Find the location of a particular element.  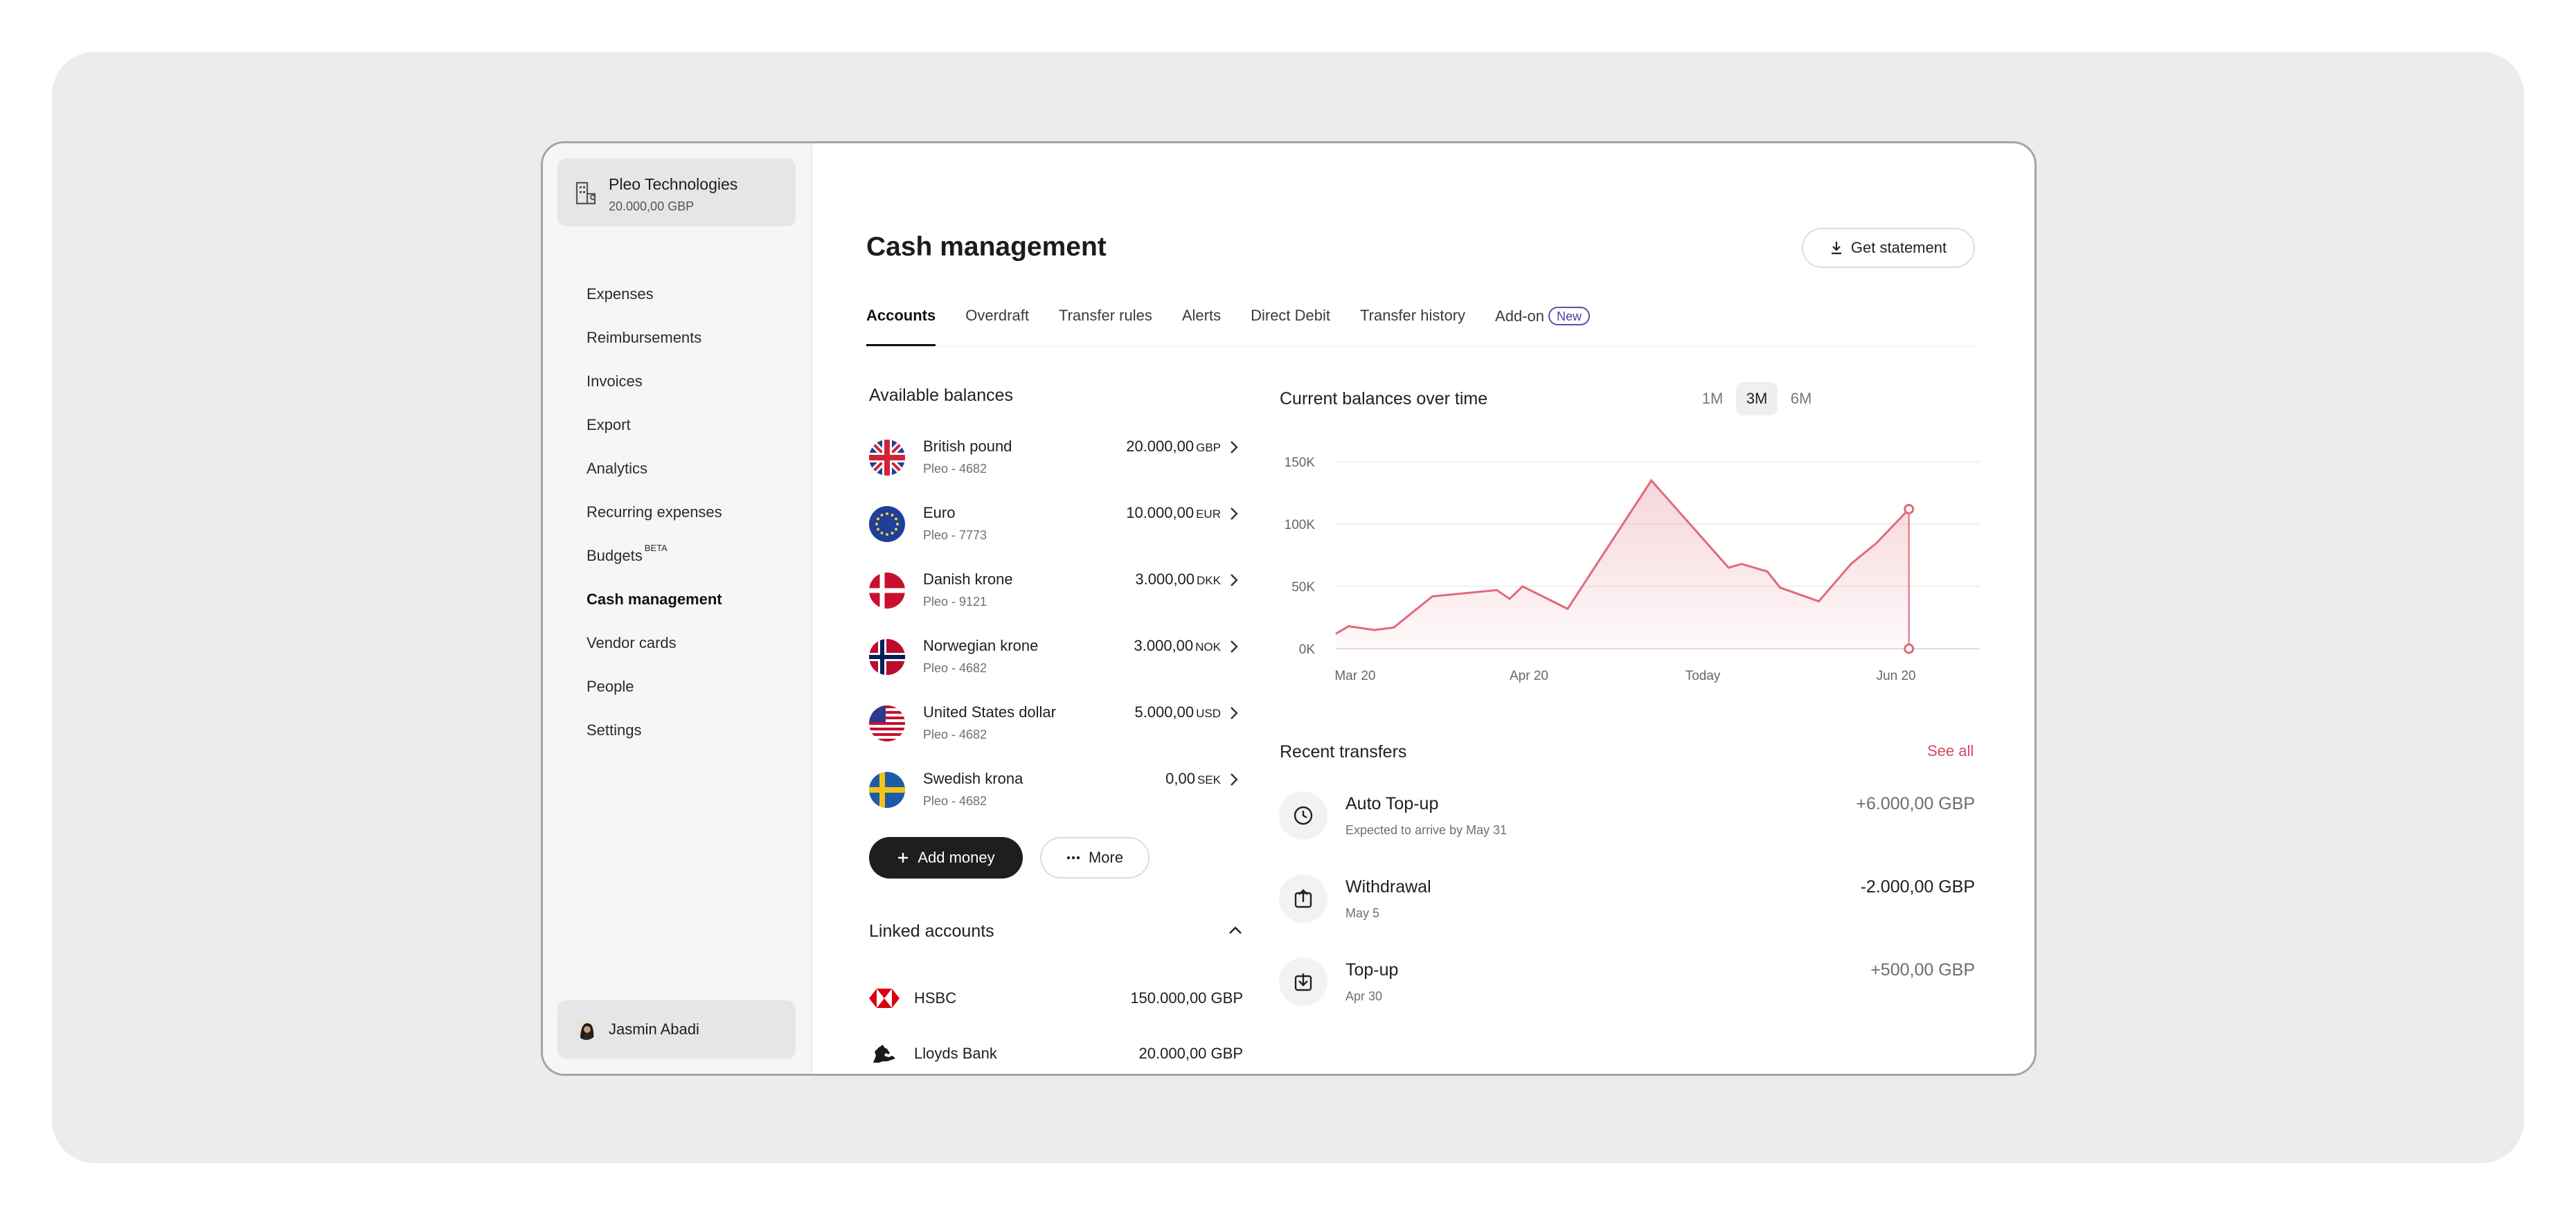

sidebar-item-analytics: Analytics is located at coordinates (617, 468).